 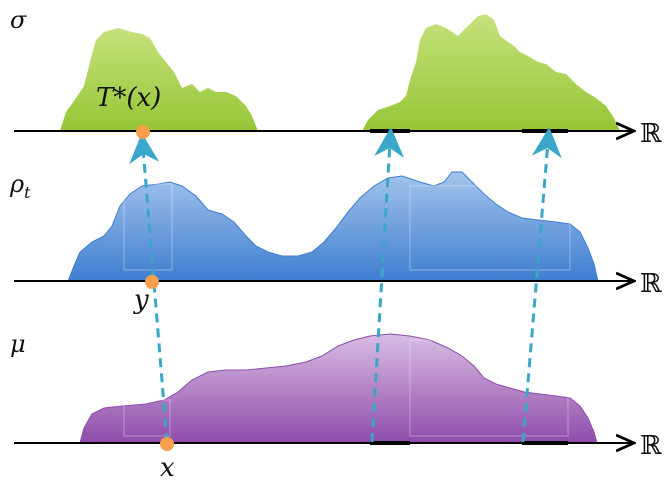 What do you see at coordinates (167, 466) in the screenshot?
I see `x-label: x` at bounding box center [167, 466].